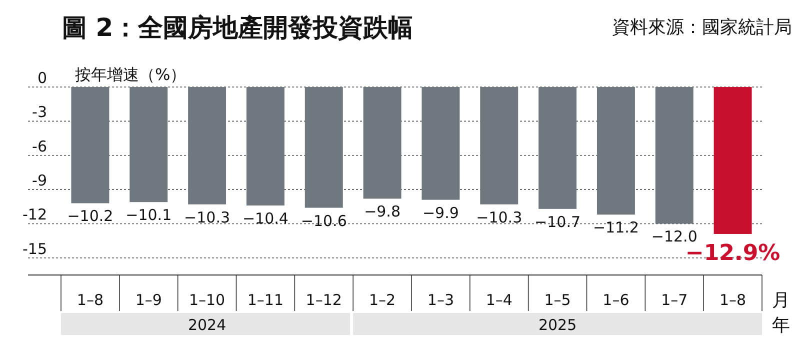  Describe the element at coordinates (557, 325) in the screenshot. I see `text: 2025` at that location.